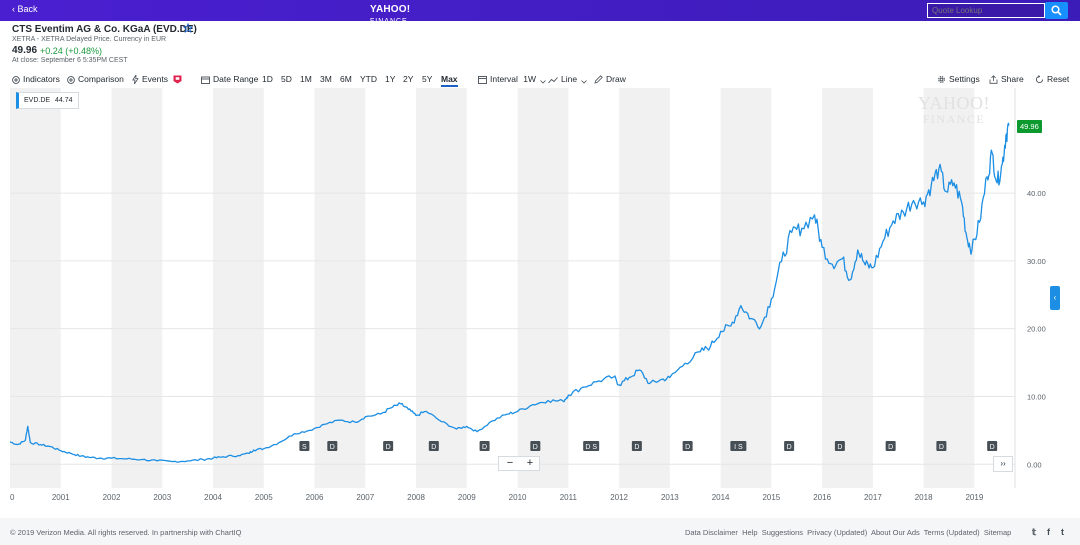  Describe the element at coordinates (1039, 79) in the screenshot. I see `reset-icon` at that location.